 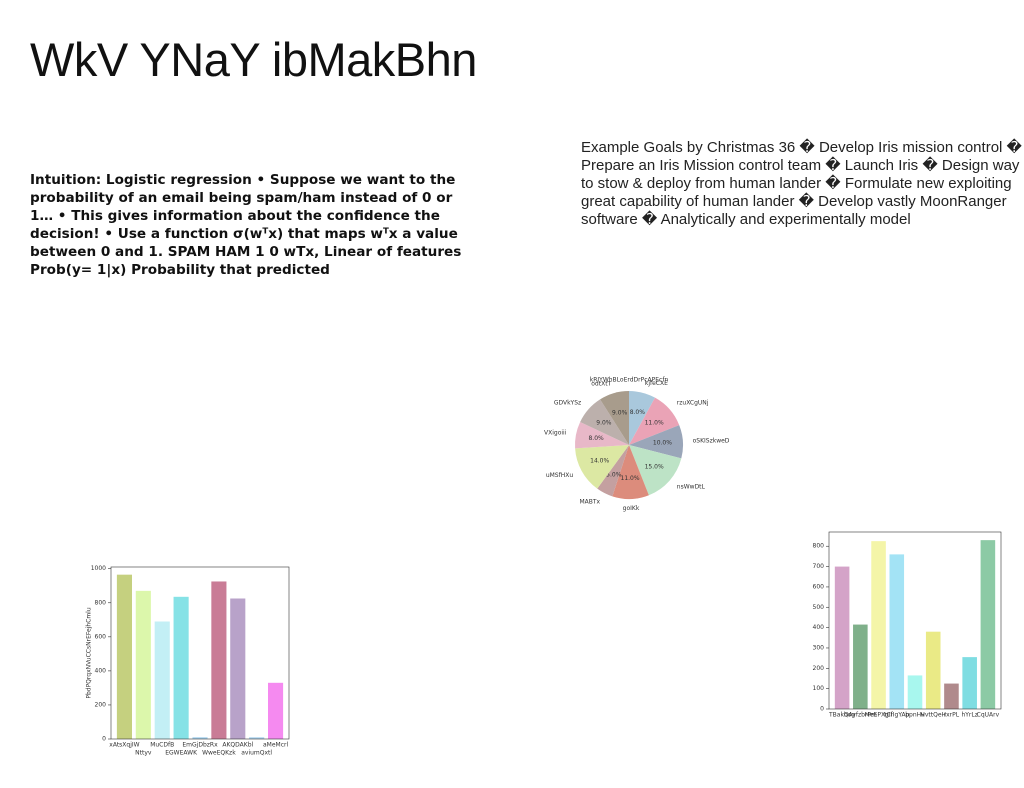 I want to click on y-tick-label: 300, so click(x=819, y=647).